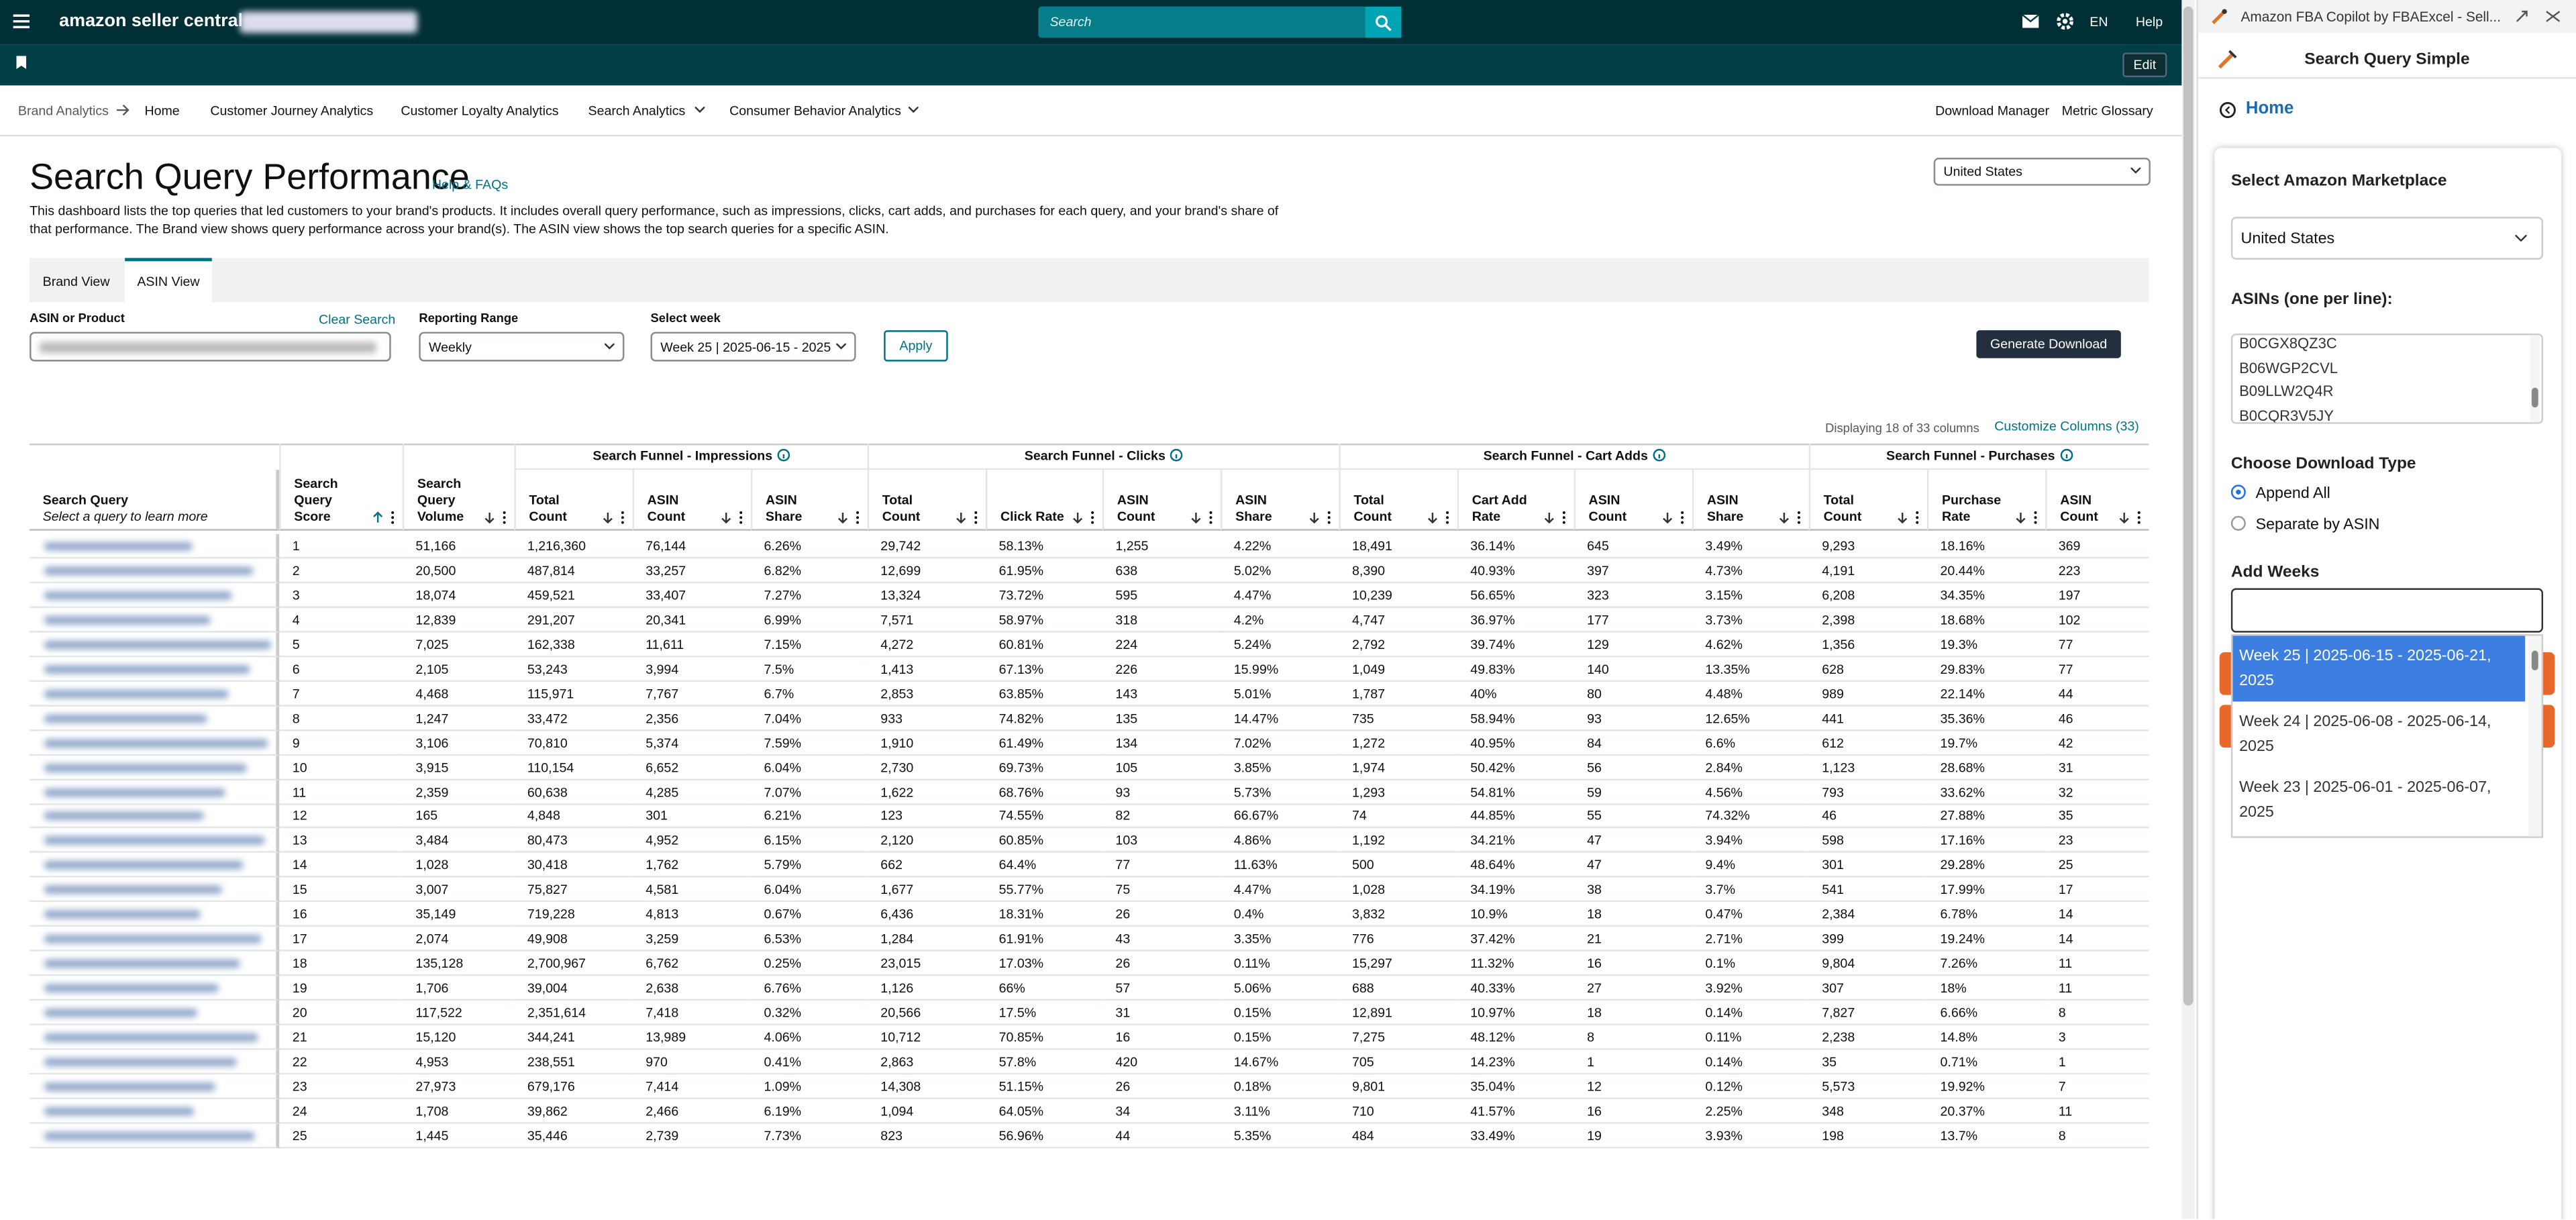 This screenshot has height=1220, width=2576. Describe the element at coordinates (151, 21) in the screenshot. I see `brand: amazon seller central` at that location.